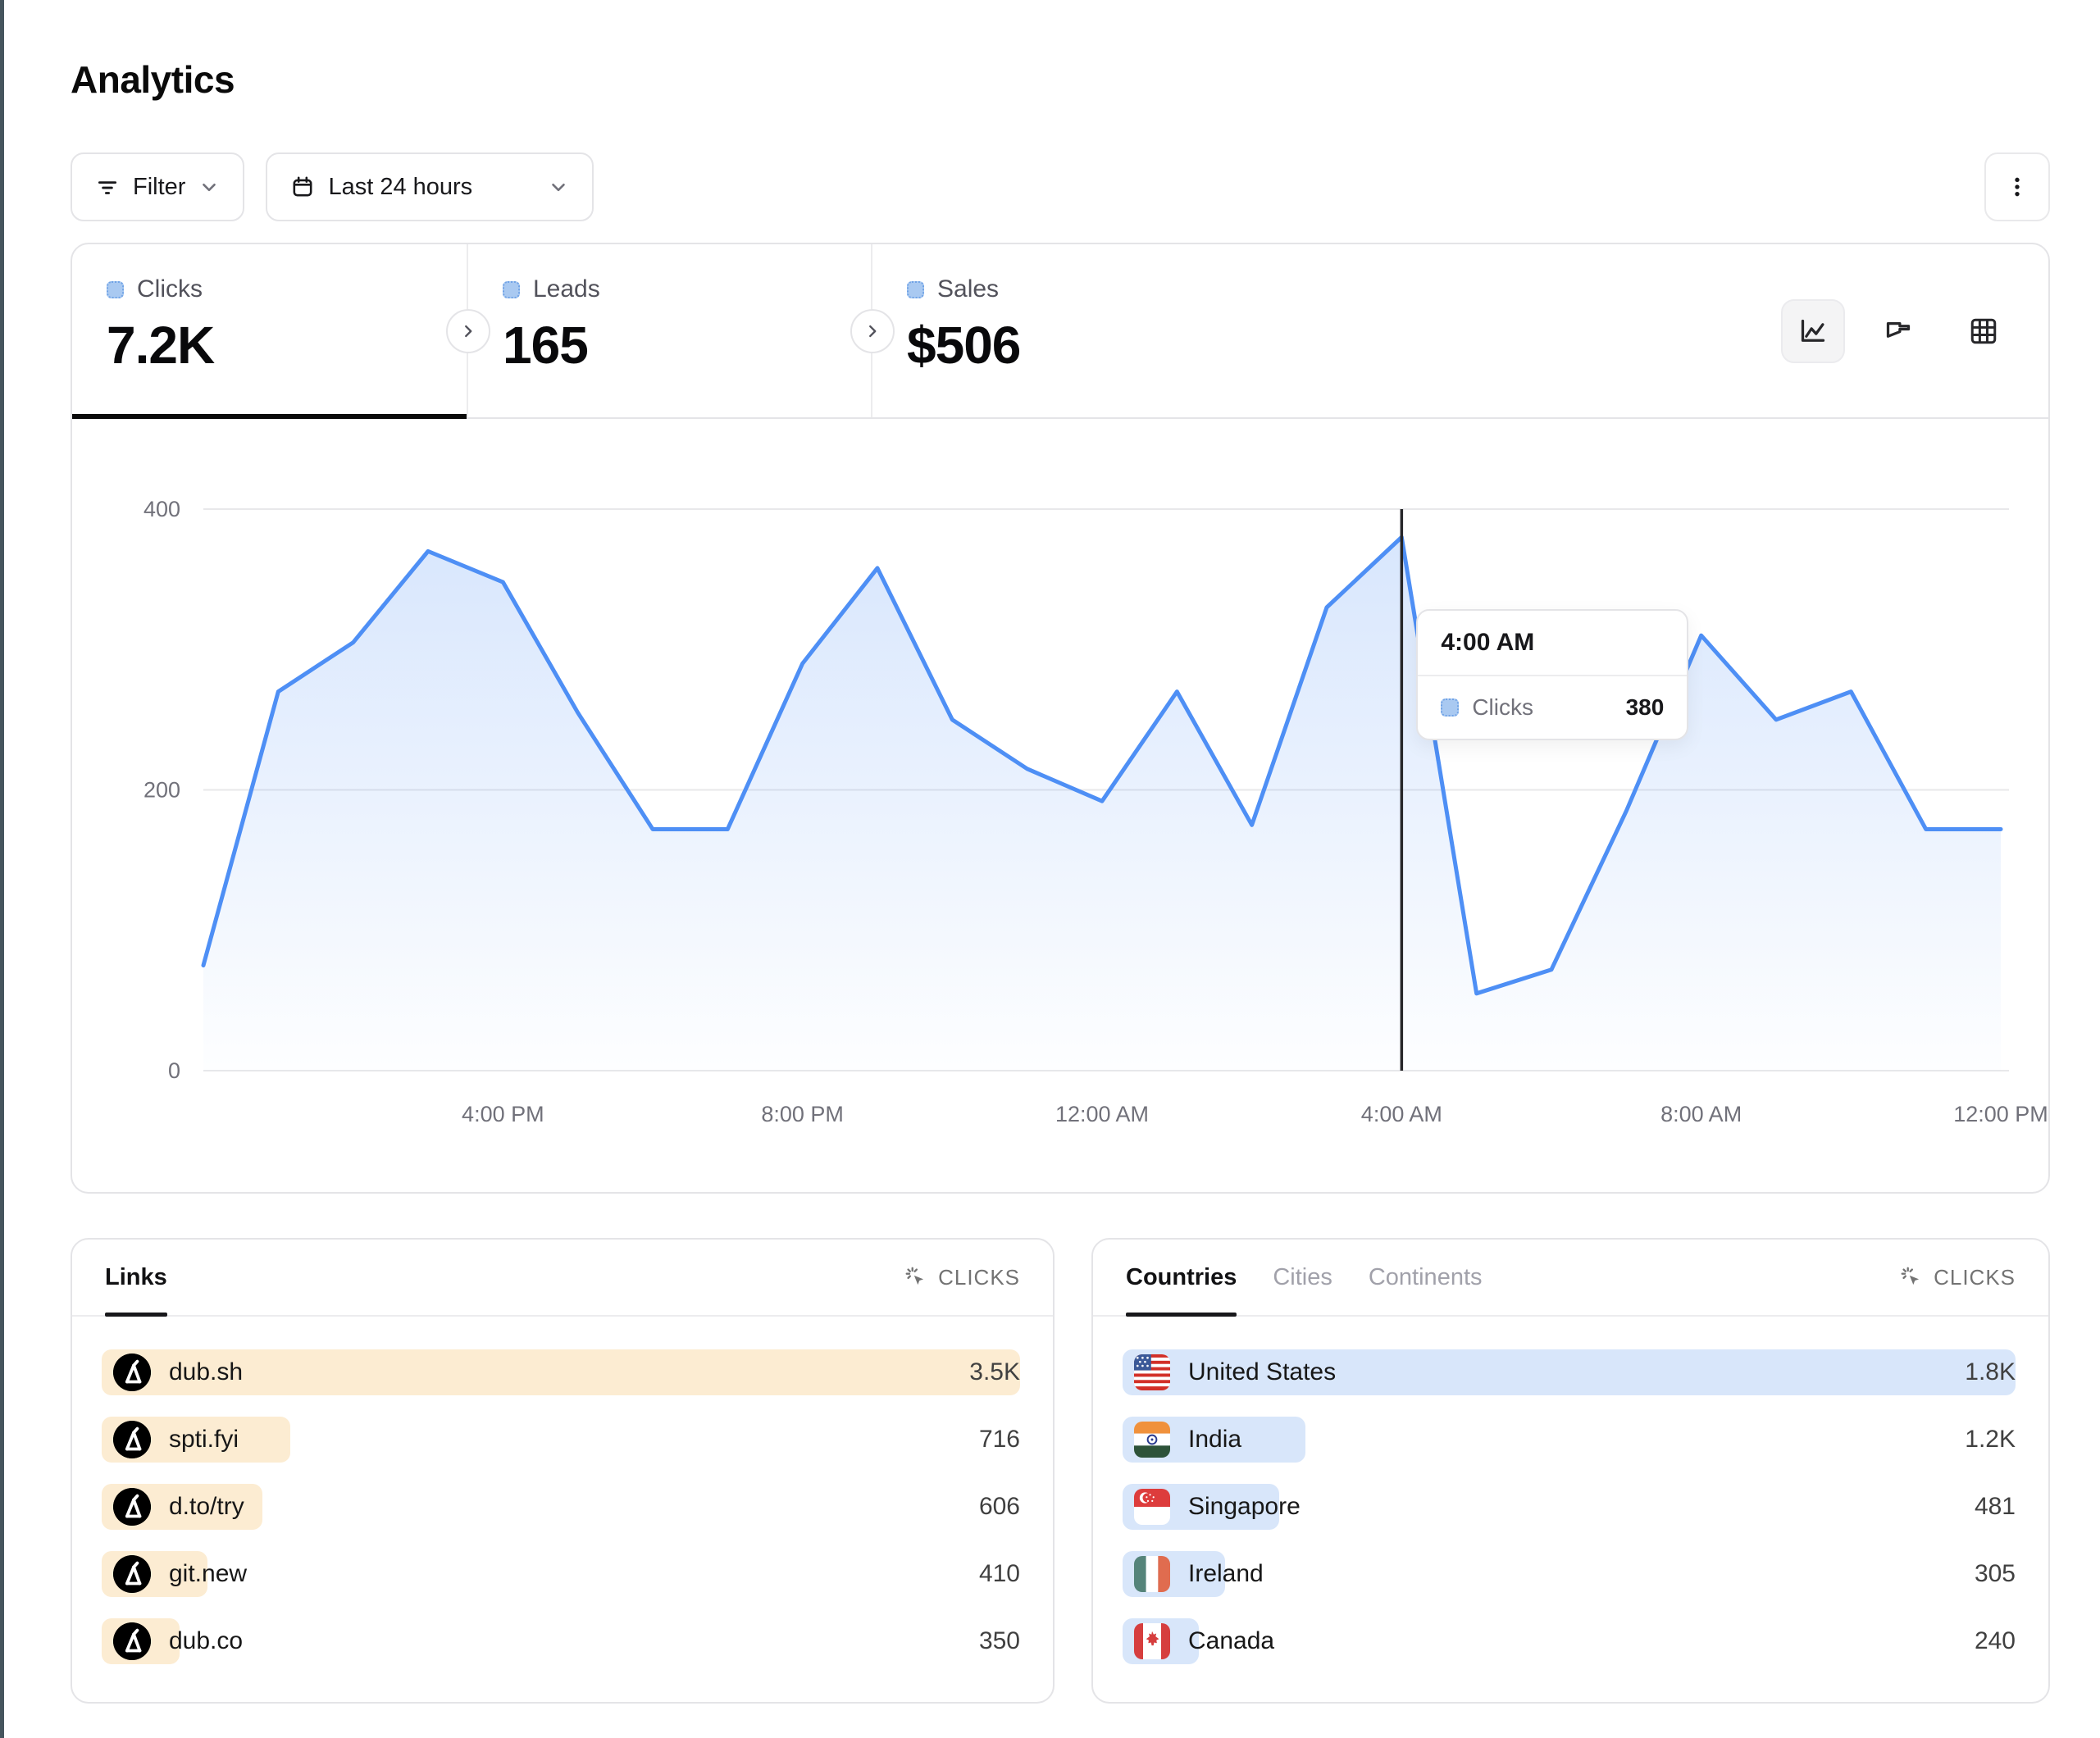  What do you see at coordinates (1215, 1439) in the screenshot?
I see `country-name: India` at bounding box center [1215, 1439].